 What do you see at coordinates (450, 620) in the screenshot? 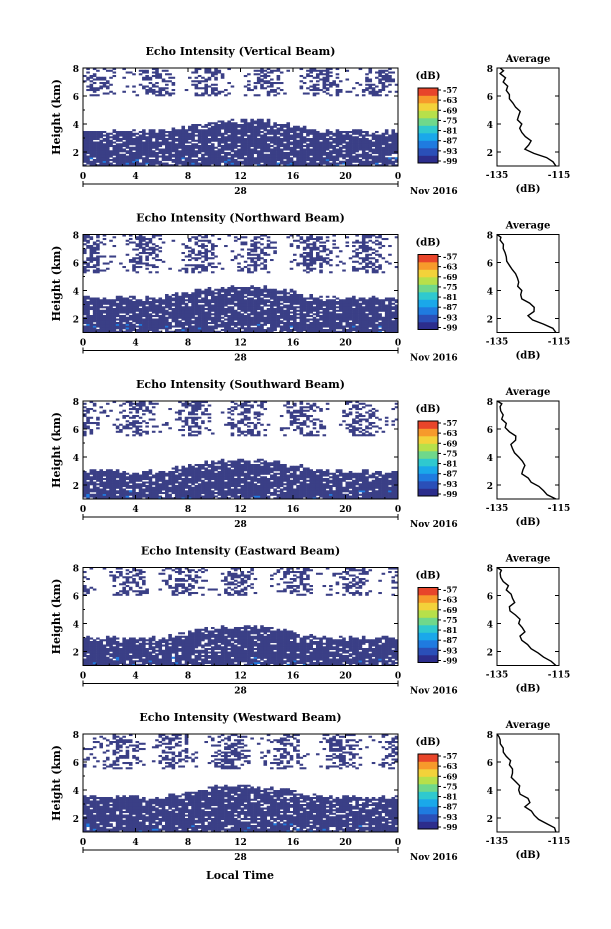
I see `colorbar-tick-label: -75` at bounding box center [450, 620].